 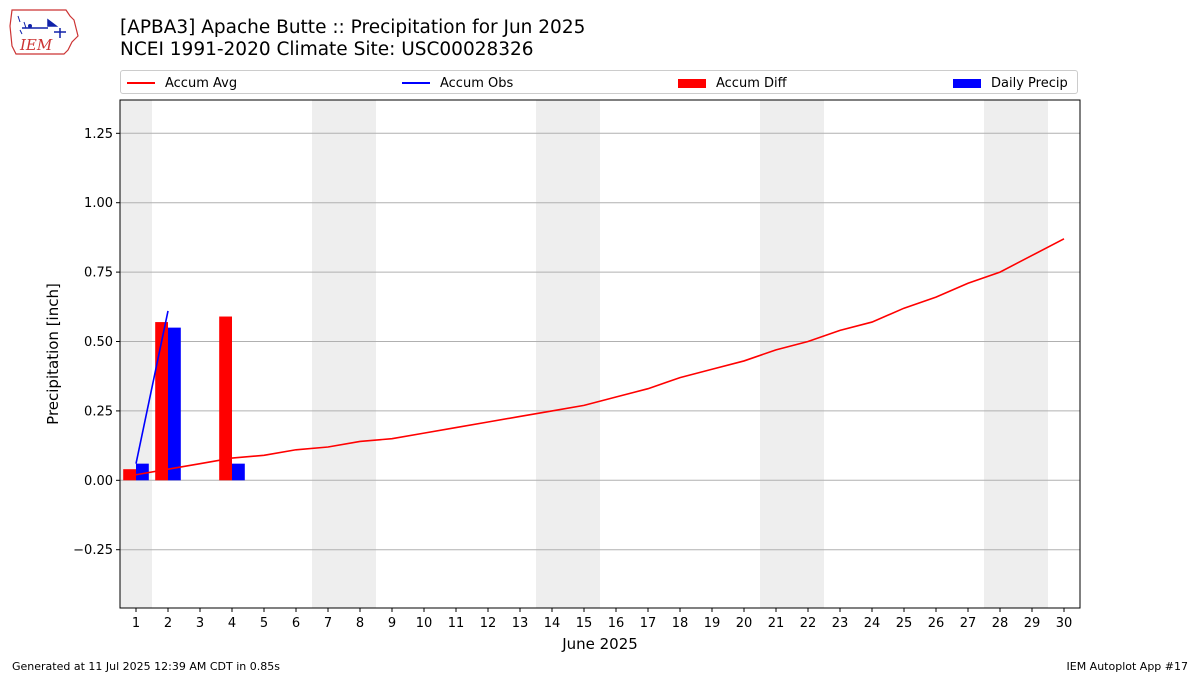 I want to click on x-tick-label: 9, so click(x=392, y=623).